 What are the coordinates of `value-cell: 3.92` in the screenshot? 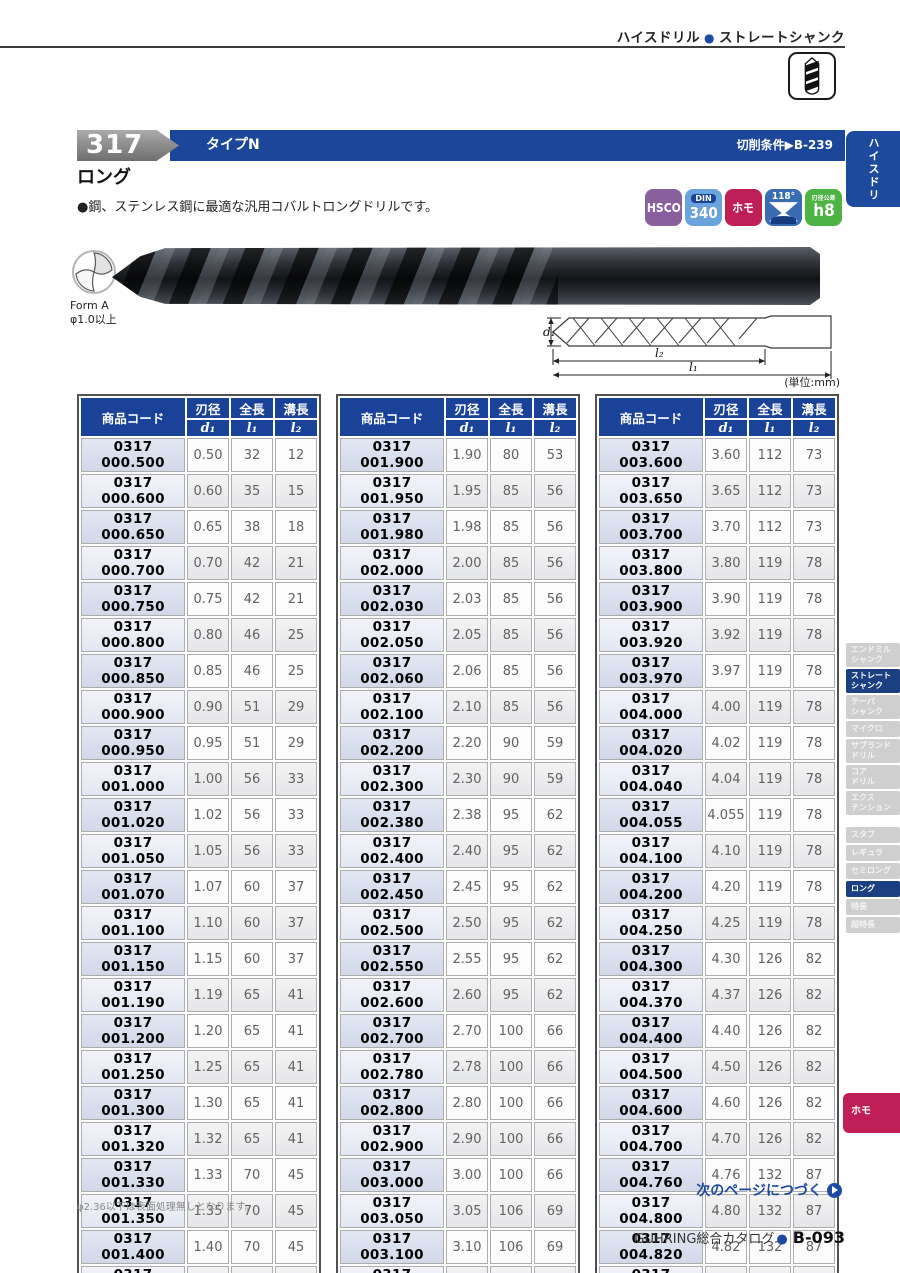 It's located at (726, 635).